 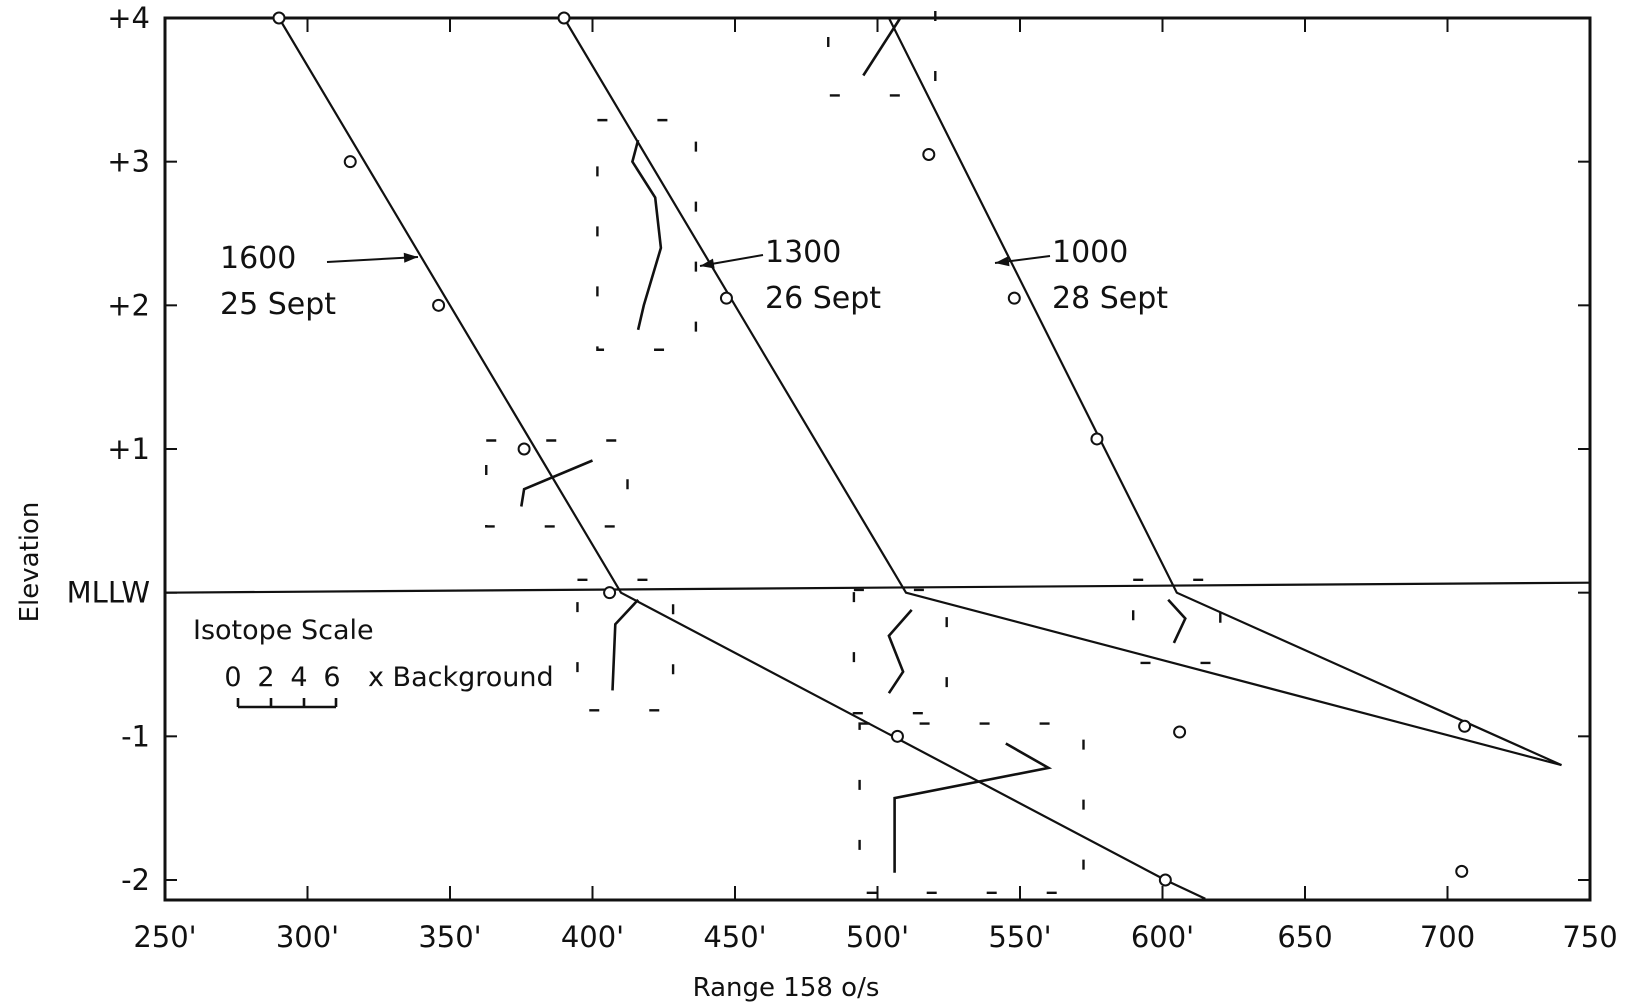 What do you see at coordinates (135, 736) in the screenshot?
I see `y-tick-label: -1` at bounding box center [135, 736].